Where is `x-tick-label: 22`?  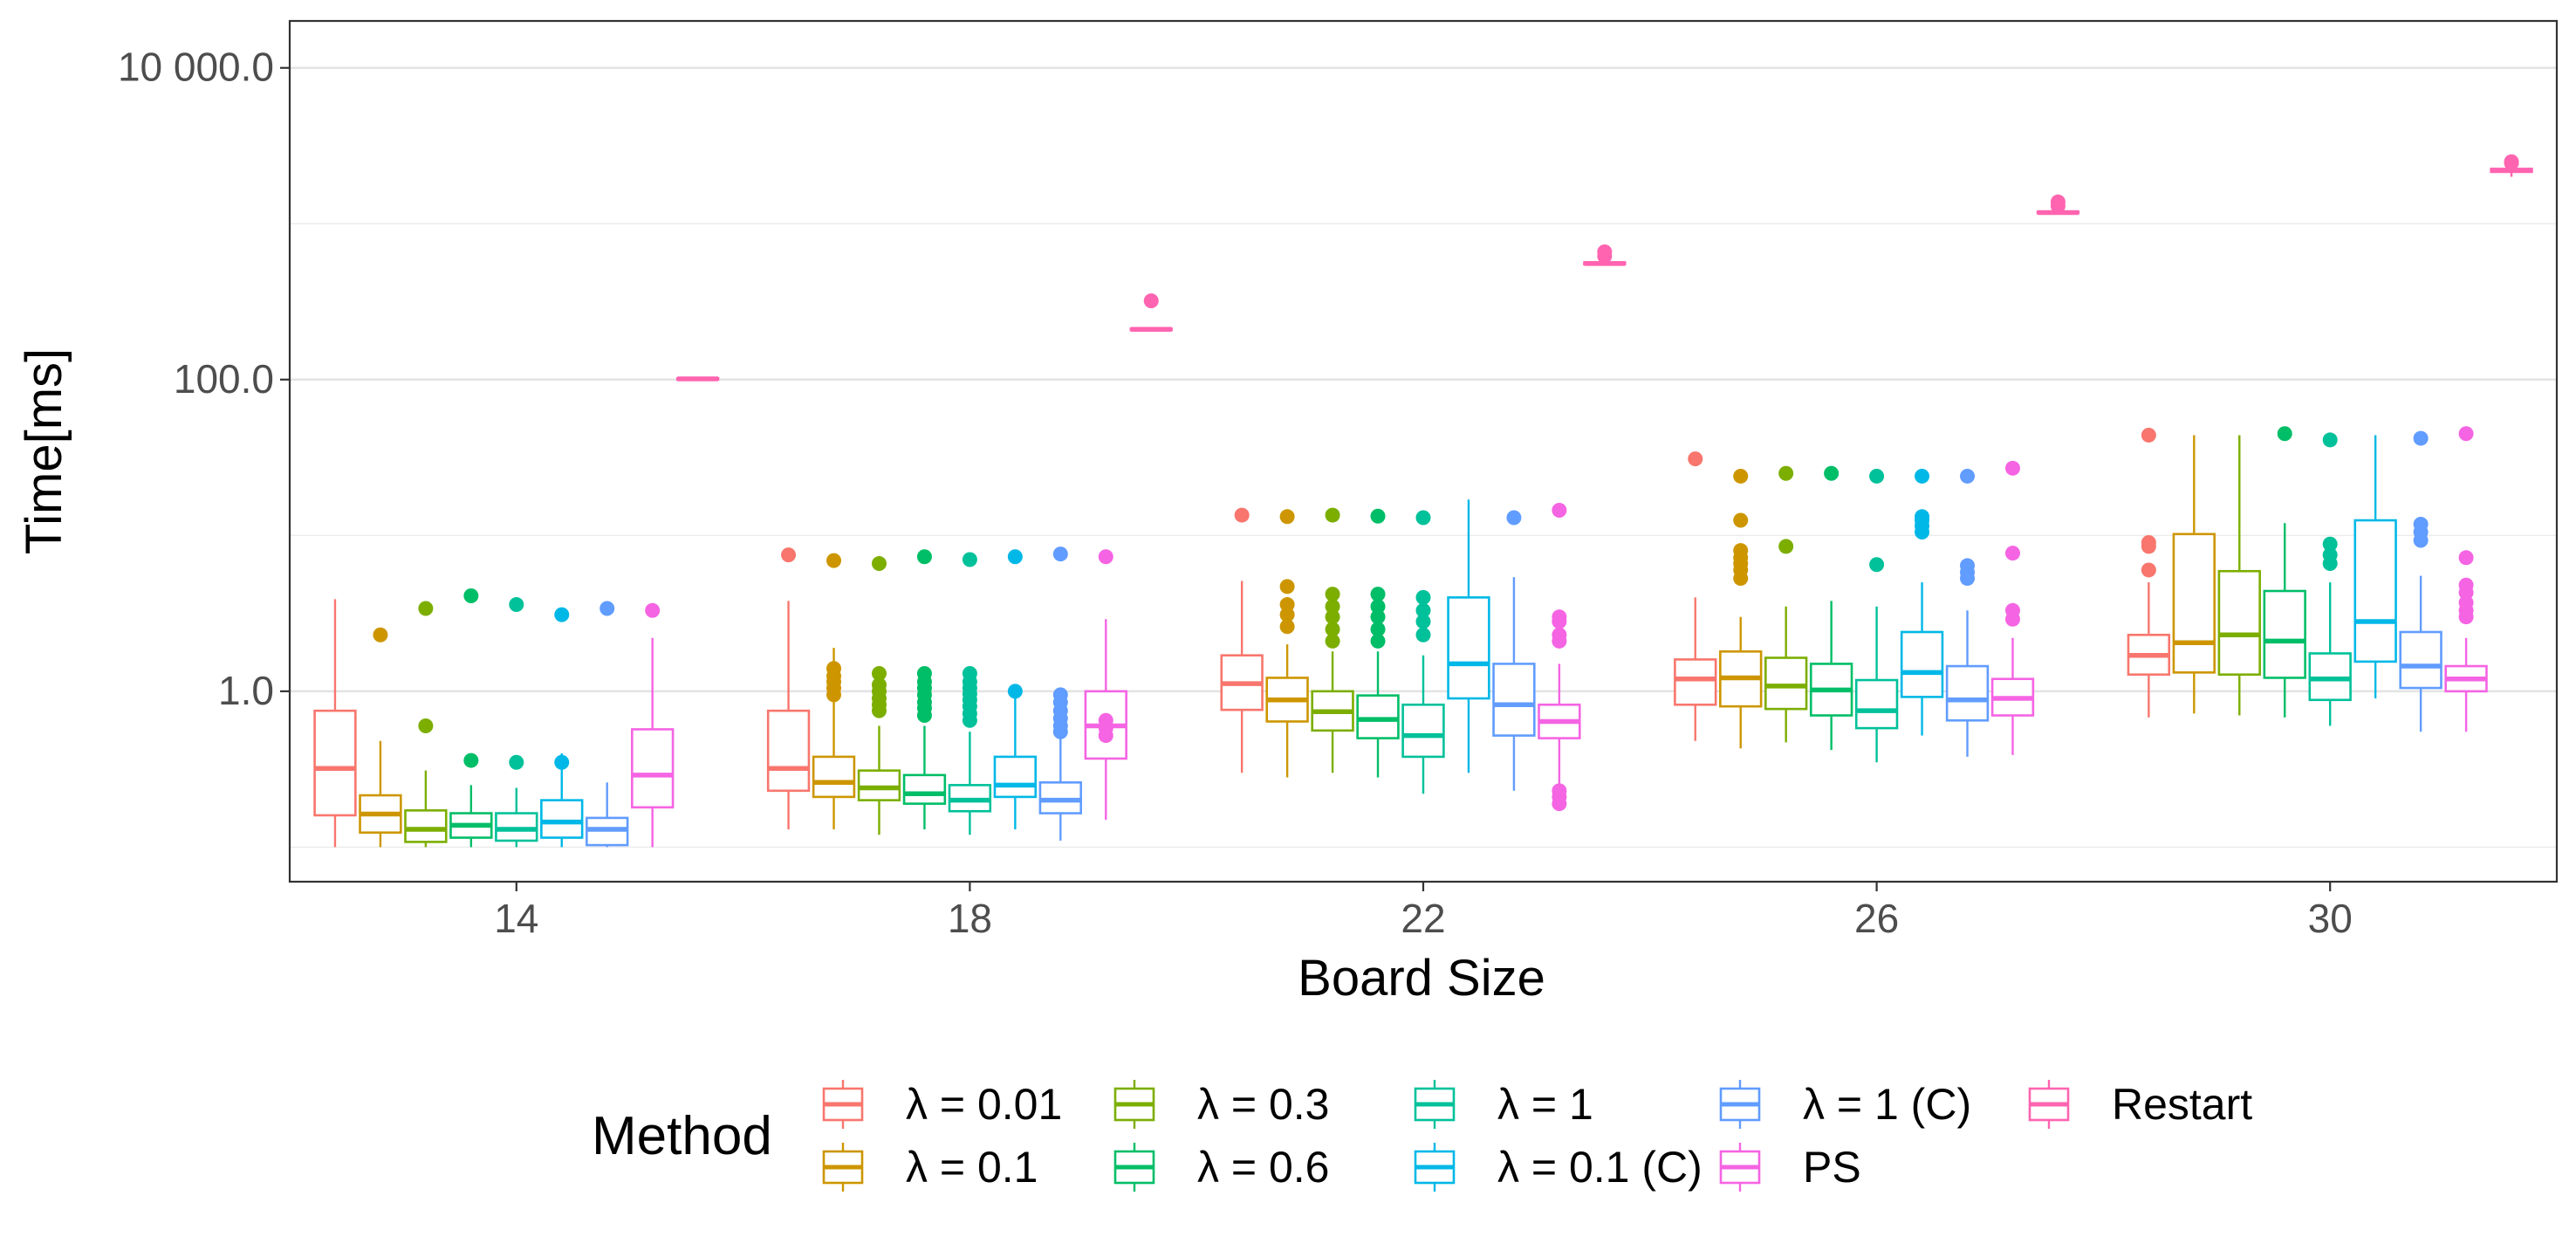
x-tick-label: 22 is located at coordinates (1423, 918).